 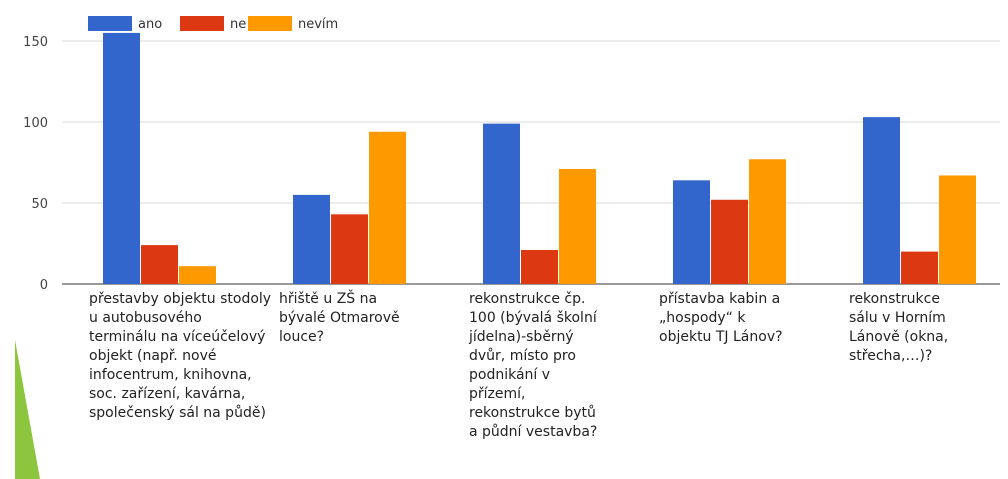 I want to click on green-decorative-triangle, so click(x=27, y=409).